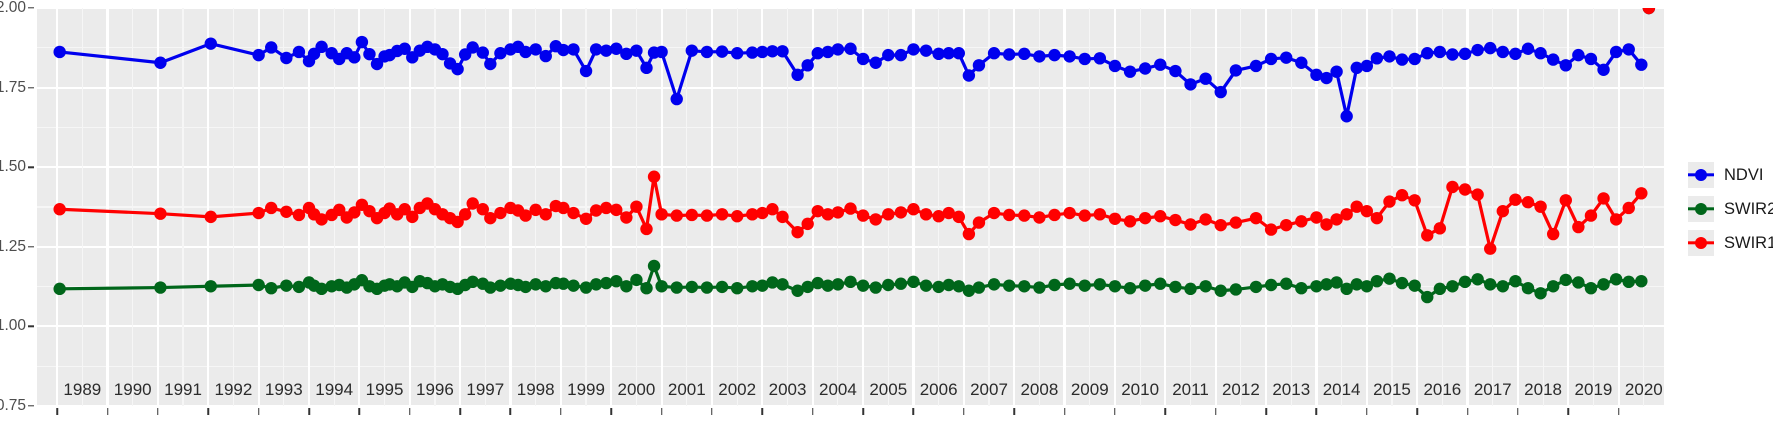 The height and width of the screenshot is (442, 1773). What do you see at coordinates (850, 9) in the screenshot?
I see `gridline-horizontal-major` at bounding box center [850, 9].